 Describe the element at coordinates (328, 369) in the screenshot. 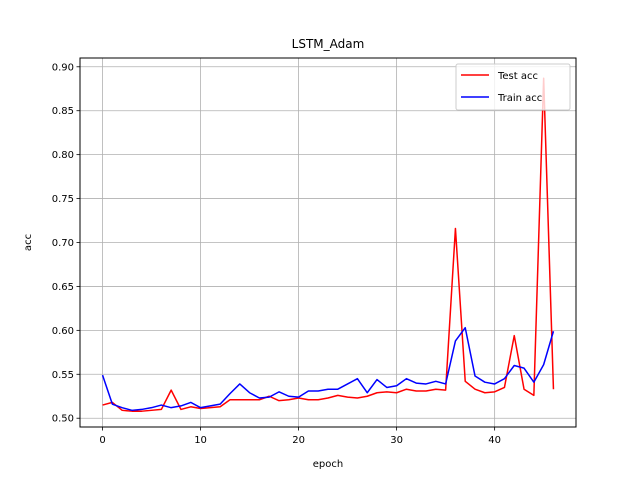

I see `series-line-train-acc` at that location.